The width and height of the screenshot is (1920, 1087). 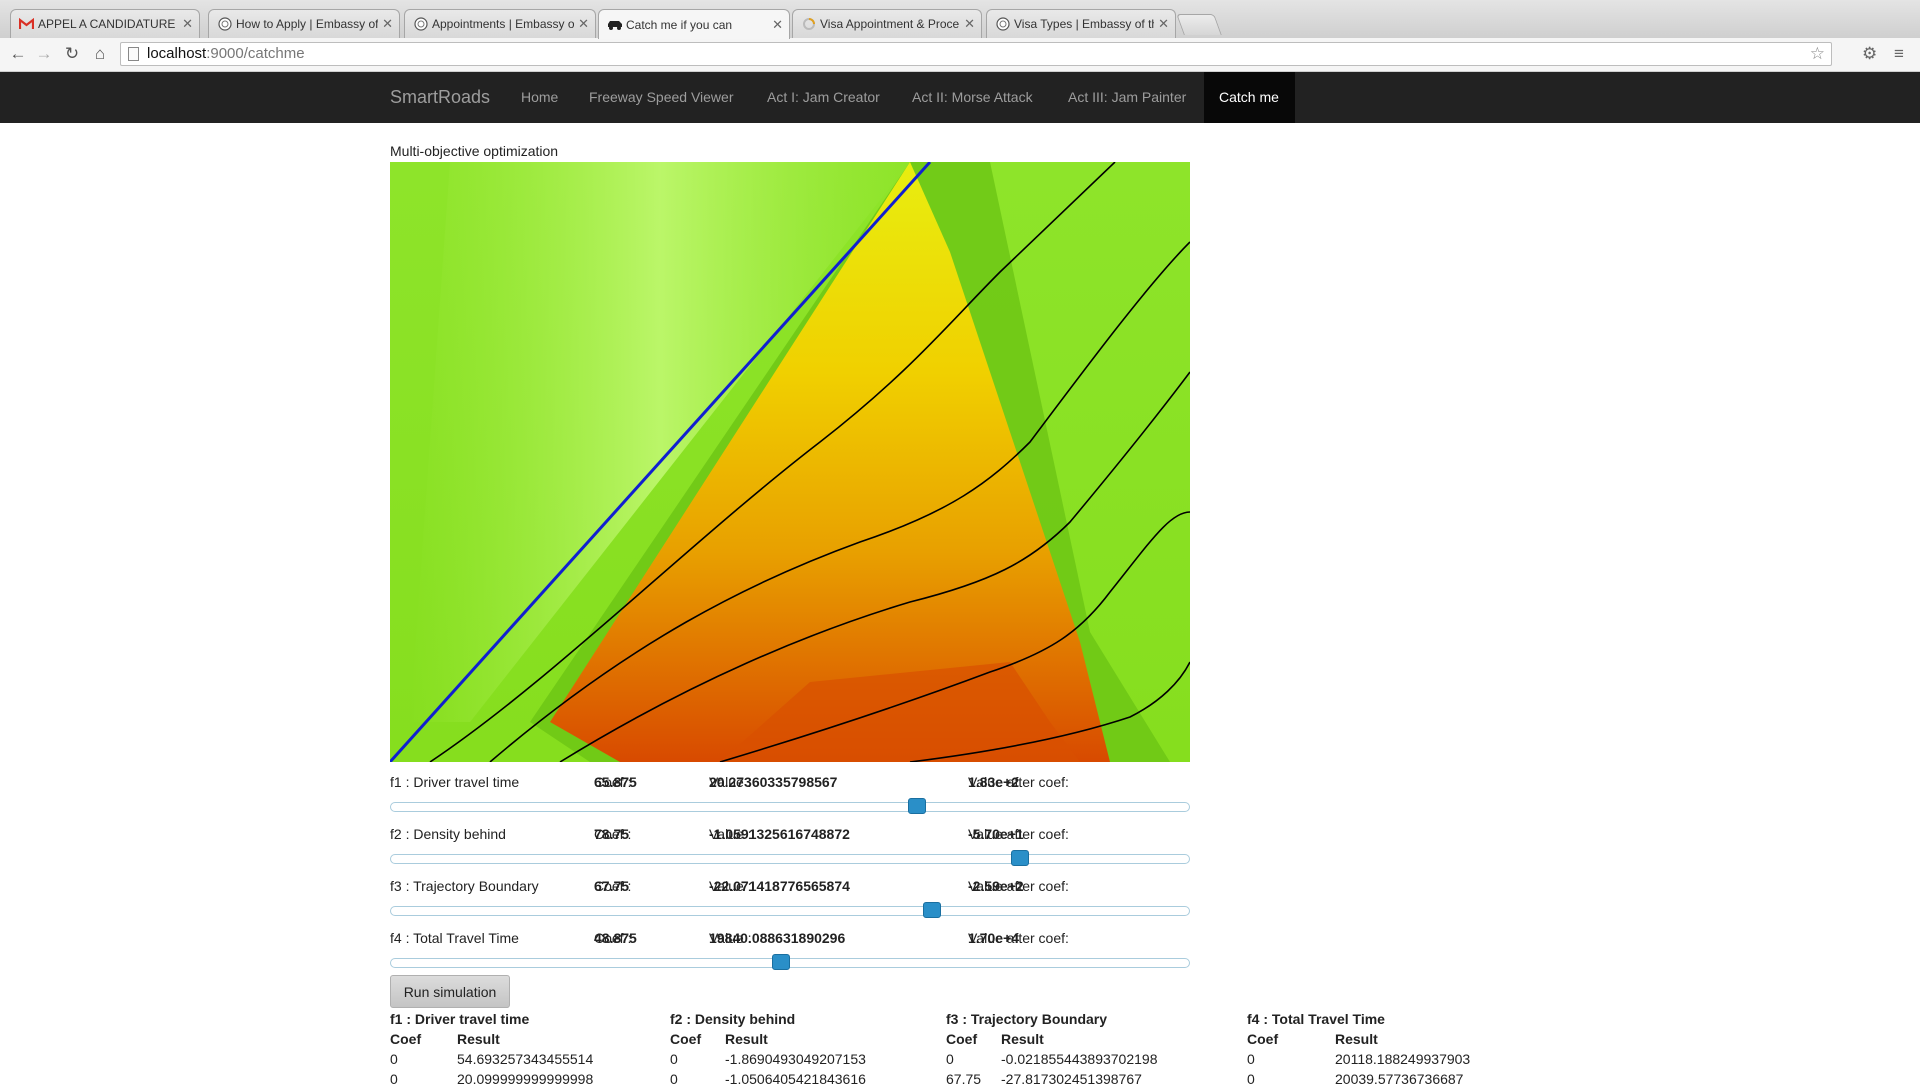 What do you see at coordinates (612, 834) in the screenshot?
I see `coef-value: 78.75` at bounding box center [612, 834].